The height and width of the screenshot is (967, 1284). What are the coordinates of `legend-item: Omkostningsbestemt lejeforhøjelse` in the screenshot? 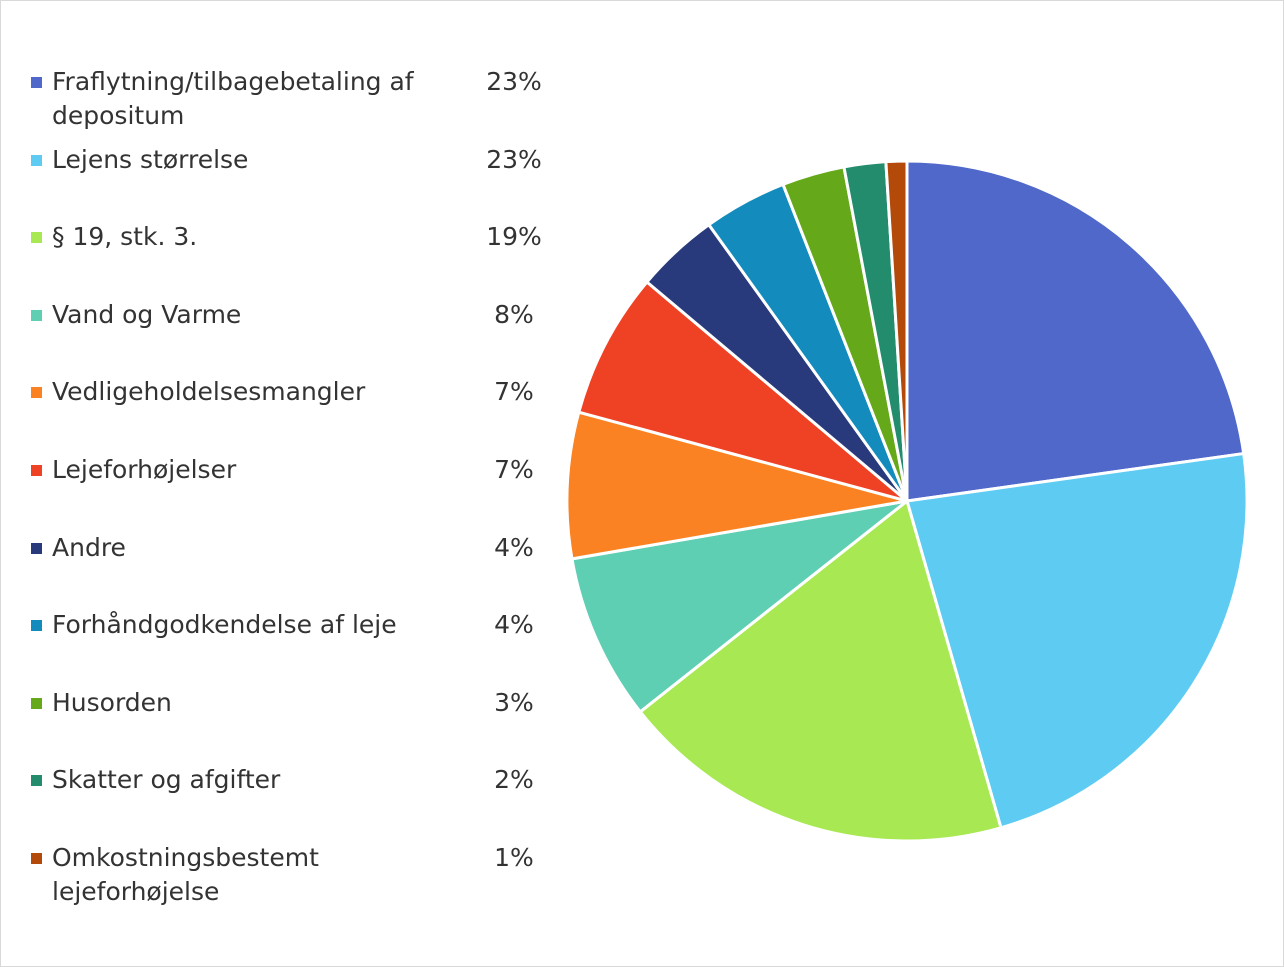 It's located at (251, 875).